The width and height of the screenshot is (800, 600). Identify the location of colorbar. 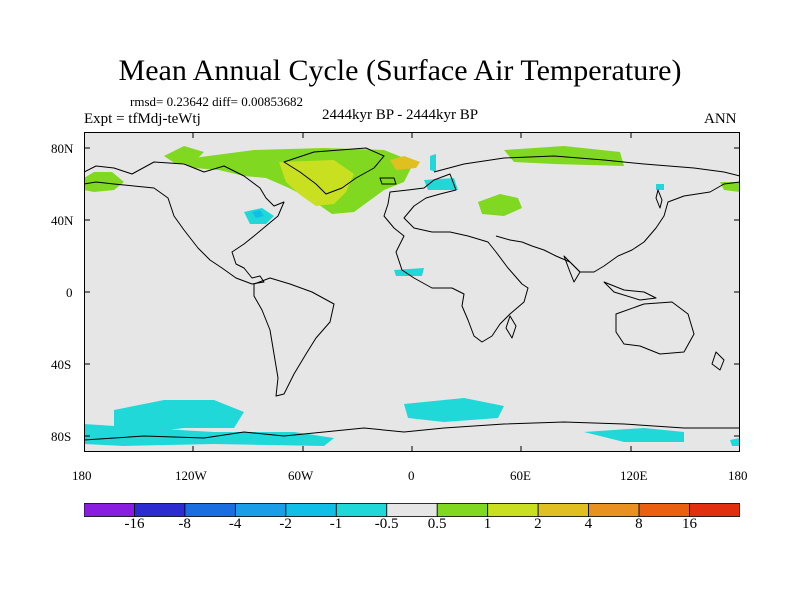
(412, 510).